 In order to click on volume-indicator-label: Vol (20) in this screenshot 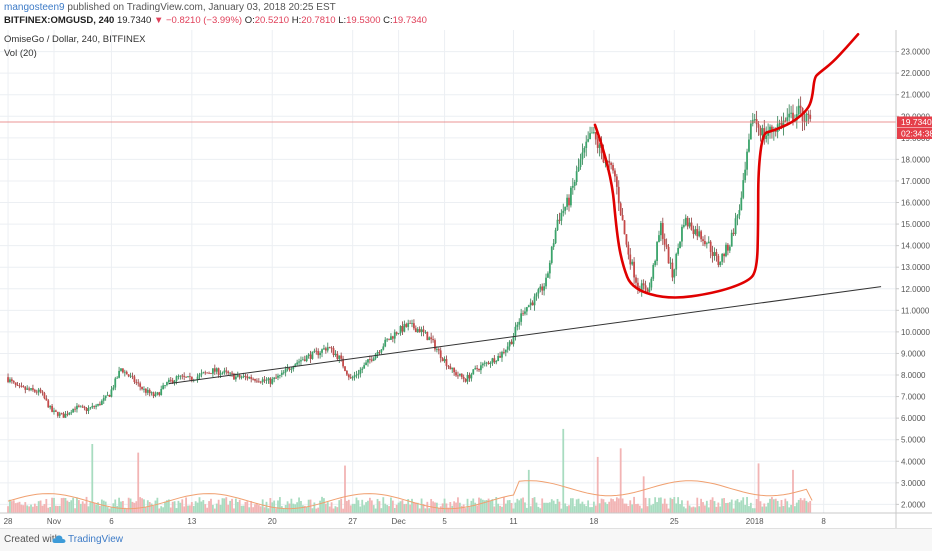, I will do `click(20, 53)`.